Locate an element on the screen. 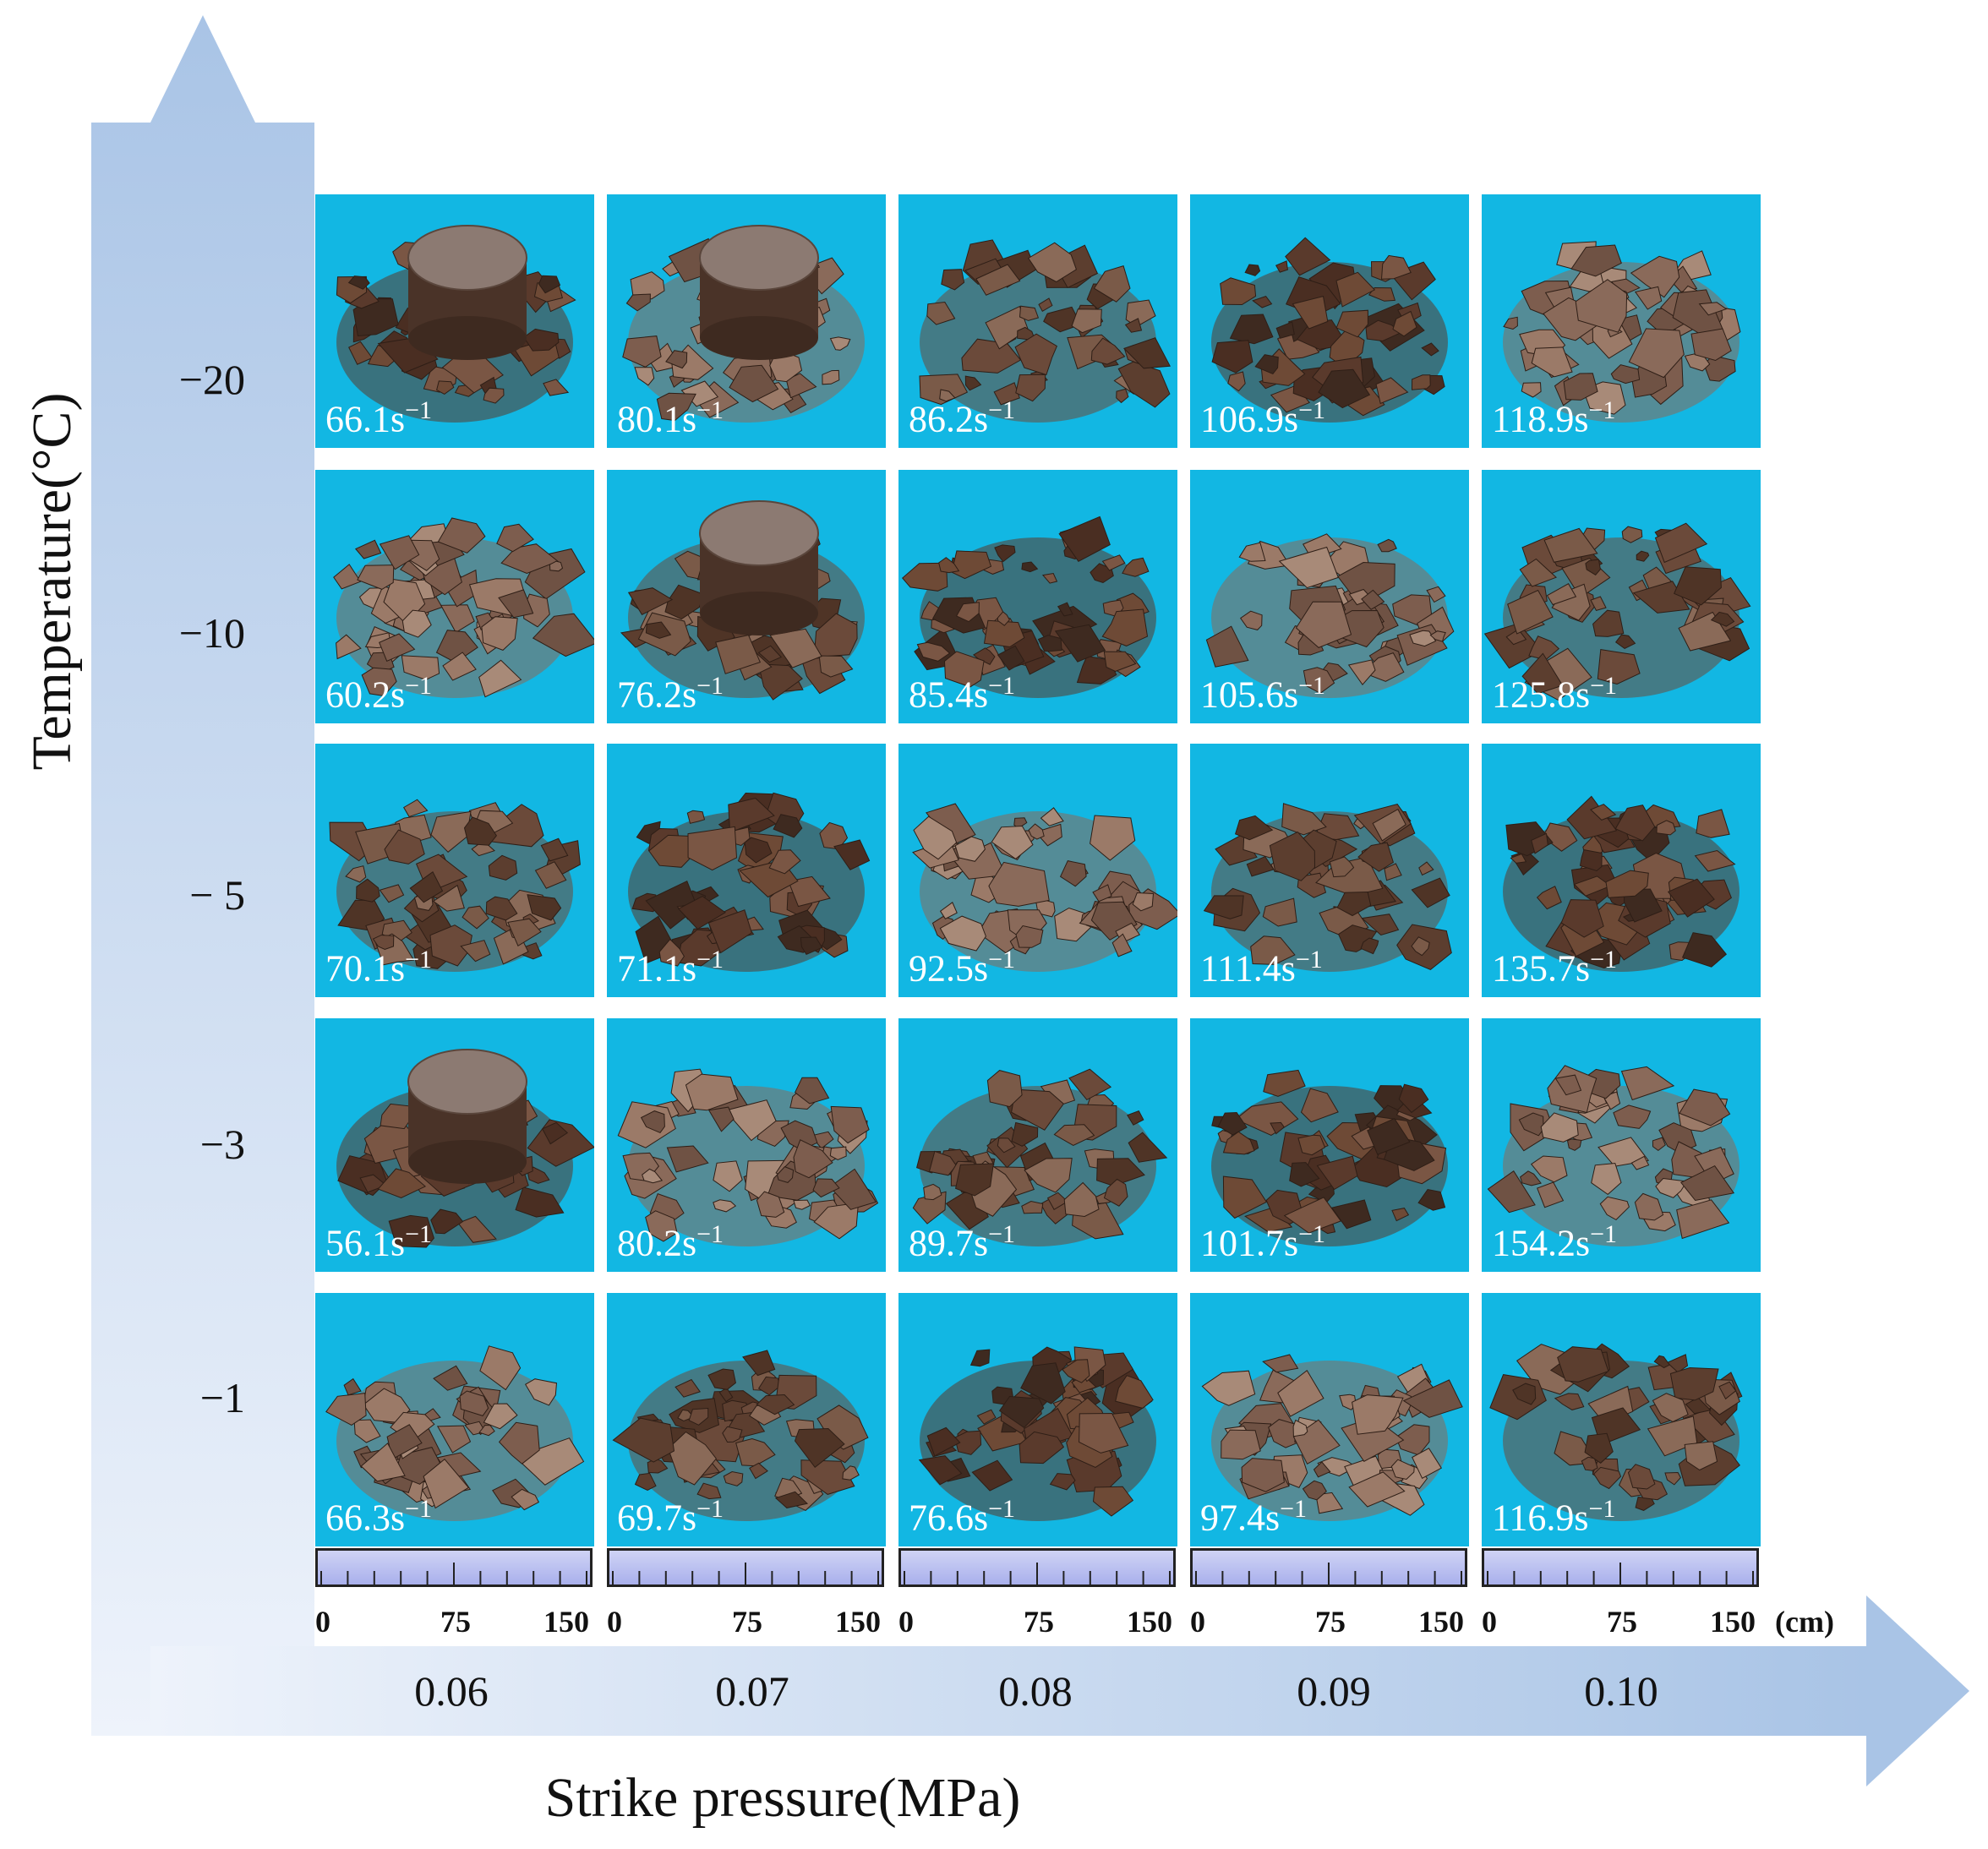 The width and height of the screenshot is (1988, 1849). x-value-2: 0.07 is located at coordinates (752, 1691).